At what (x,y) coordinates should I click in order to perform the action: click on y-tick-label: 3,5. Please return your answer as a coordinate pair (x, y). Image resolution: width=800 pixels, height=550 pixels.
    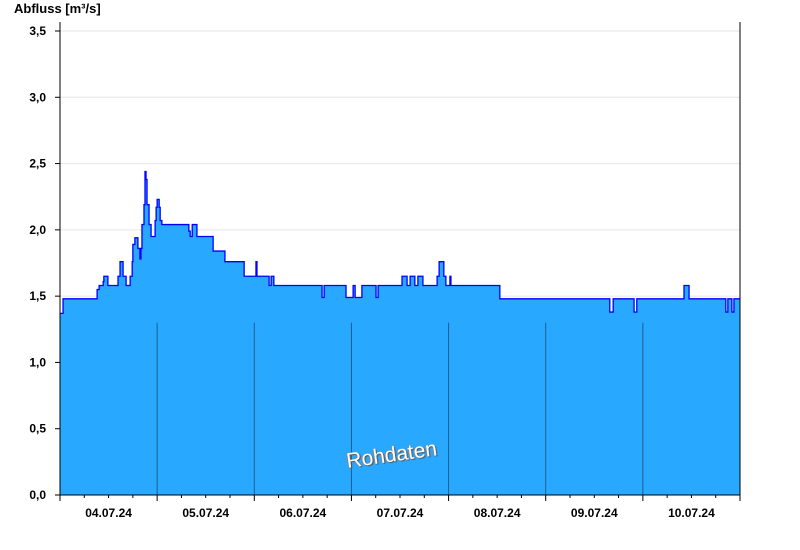
    Looking at the image, I should click on (37, 31).